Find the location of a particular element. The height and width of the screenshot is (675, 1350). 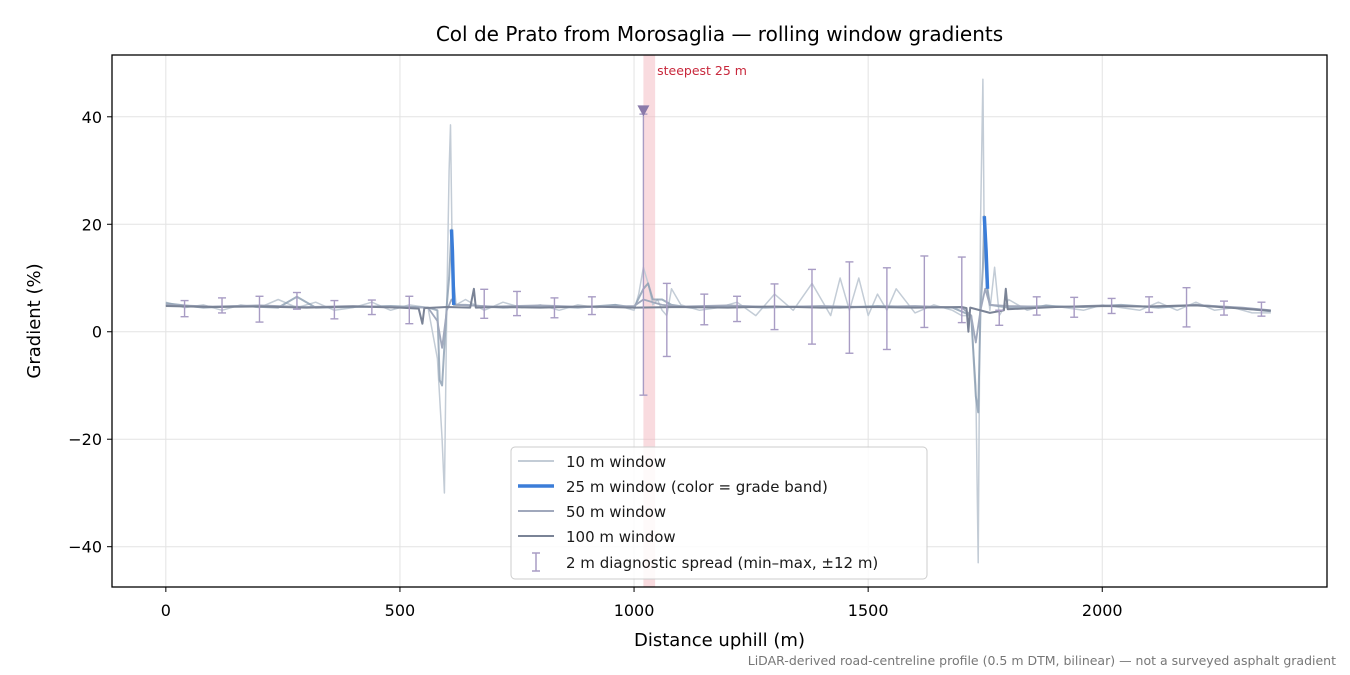

x-tick-label: 1000 is located at coordinates (634, 610).